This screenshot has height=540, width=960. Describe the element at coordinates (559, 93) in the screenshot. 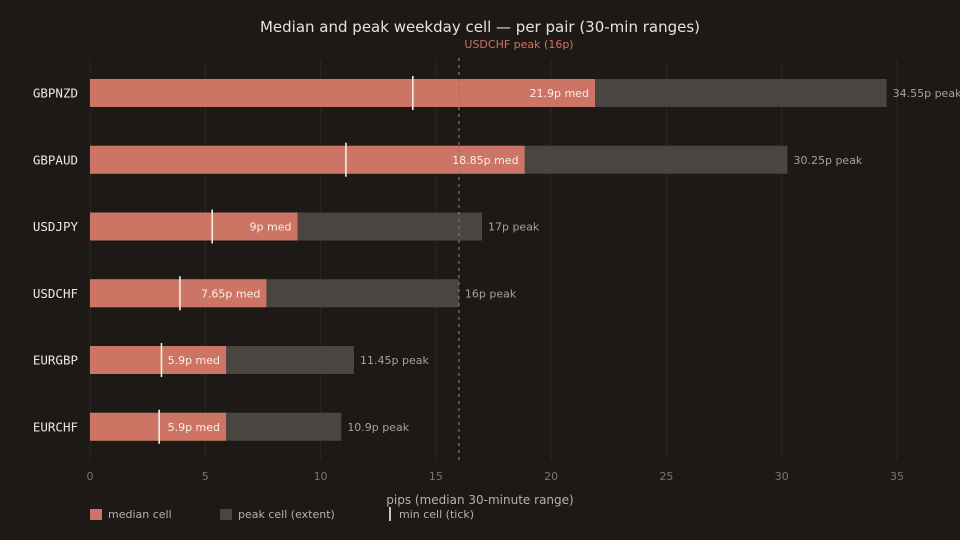

I see `median-value-label: 21.9p med` at that location.